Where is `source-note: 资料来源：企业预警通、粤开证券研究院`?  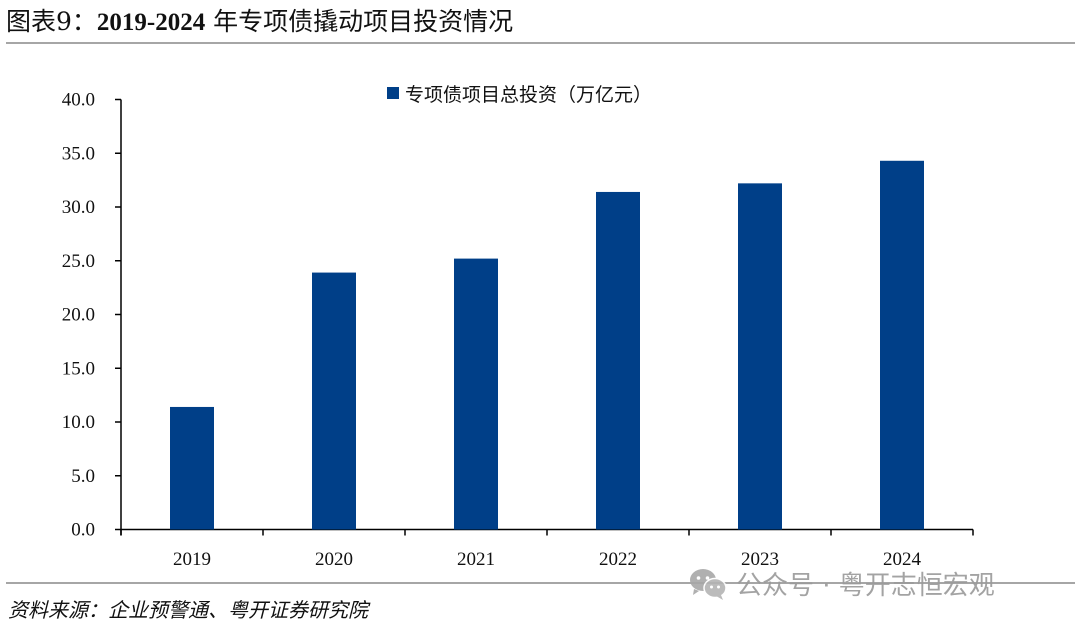
source-note: 资料来源：企业预警通、粤开证券研究院 is located at coordinates (188, 610).